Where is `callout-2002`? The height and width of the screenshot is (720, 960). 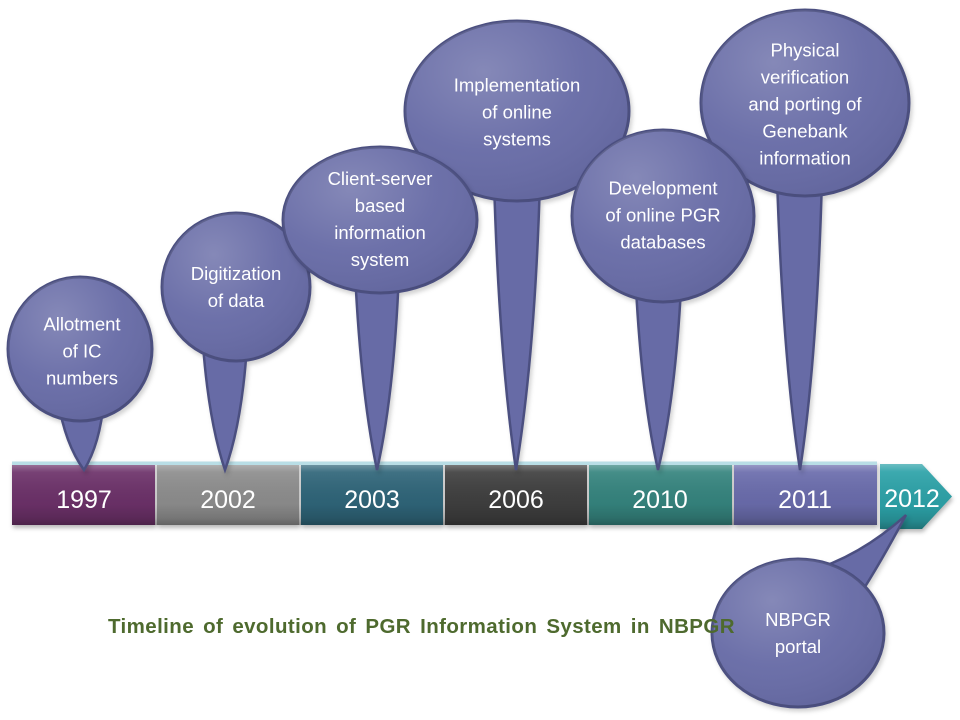 callout-2002 is located at coordinates (236, 342).